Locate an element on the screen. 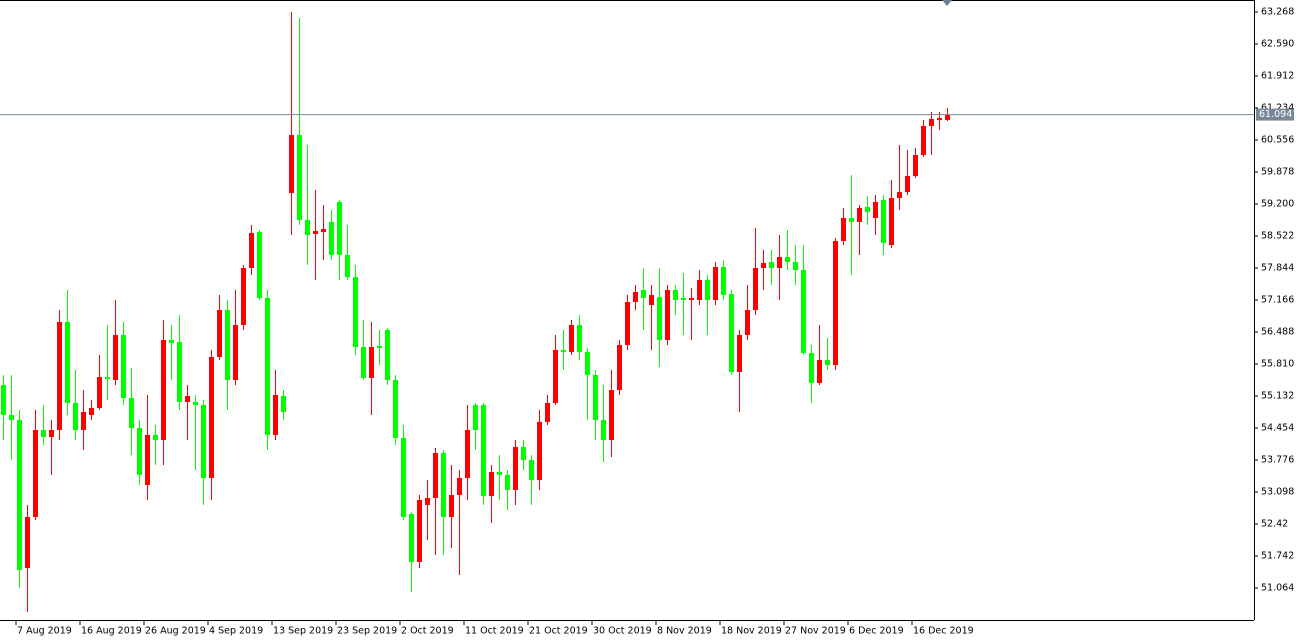 This screenshot has height=642, width=1305. x-tick-label: 2 Oct 2019 is located at coordinates (427, 631).